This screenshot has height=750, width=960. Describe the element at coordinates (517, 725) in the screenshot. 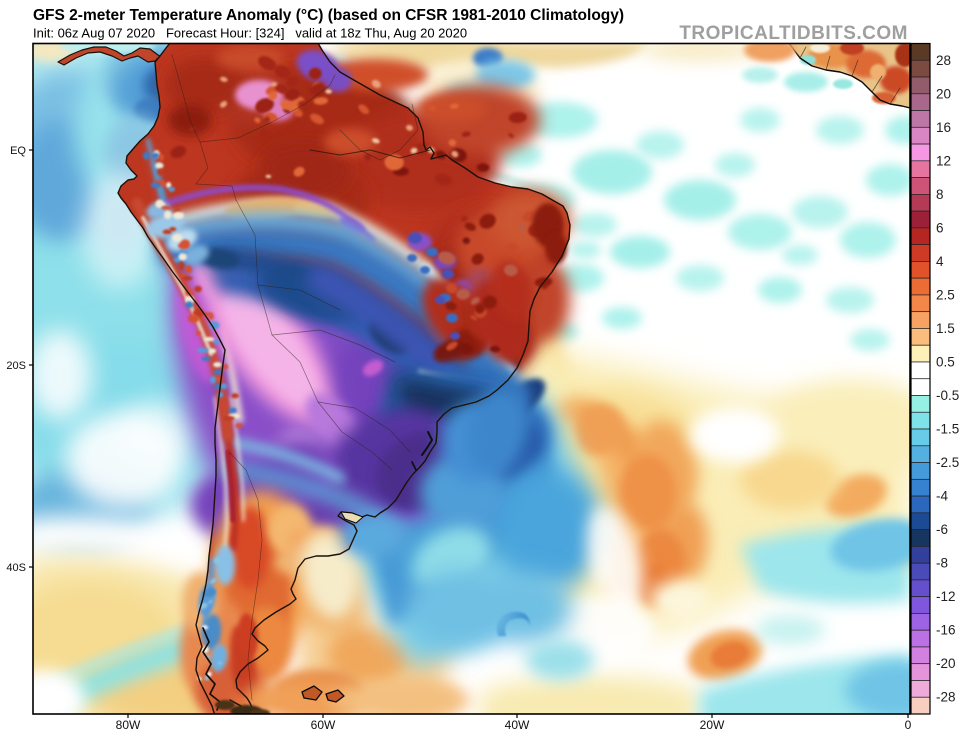

I see `svg-text: 40W` at that location.